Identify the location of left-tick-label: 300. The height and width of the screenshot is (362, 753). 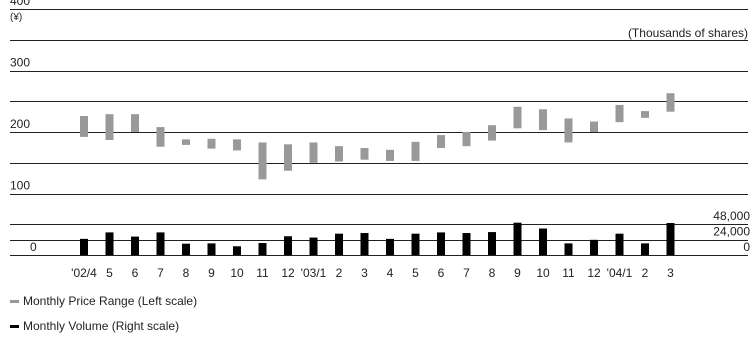
(20, 63).